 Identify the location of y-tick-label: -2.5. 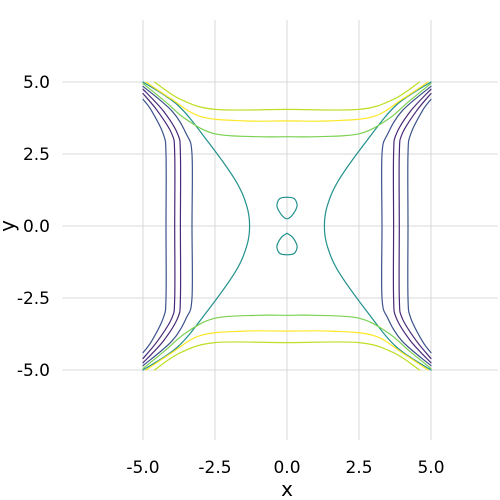
(33, 299).